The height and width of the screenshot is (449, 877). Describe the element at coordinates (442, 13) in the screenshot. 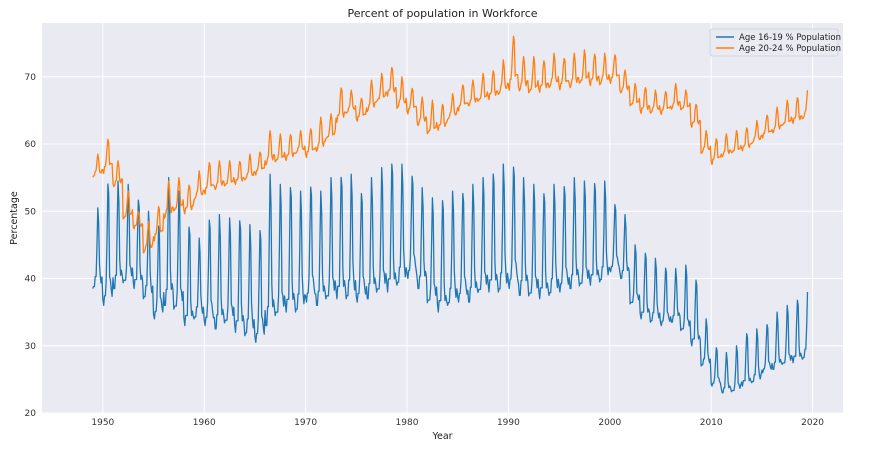

I see `chart-title: Percent of population in Workforce` at that location.